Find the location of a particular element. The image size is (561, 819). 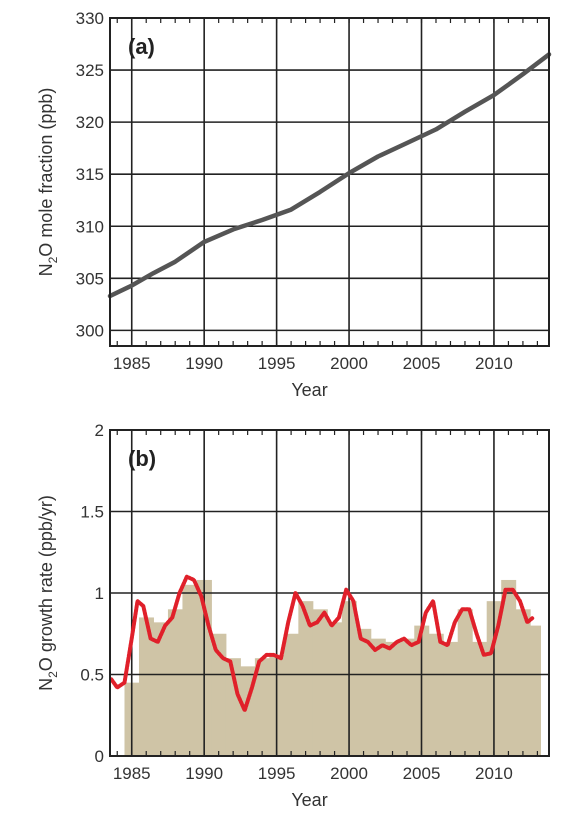

y-axis-label: N2O mole fraction (ppb) is located at coordinates (48, 182).